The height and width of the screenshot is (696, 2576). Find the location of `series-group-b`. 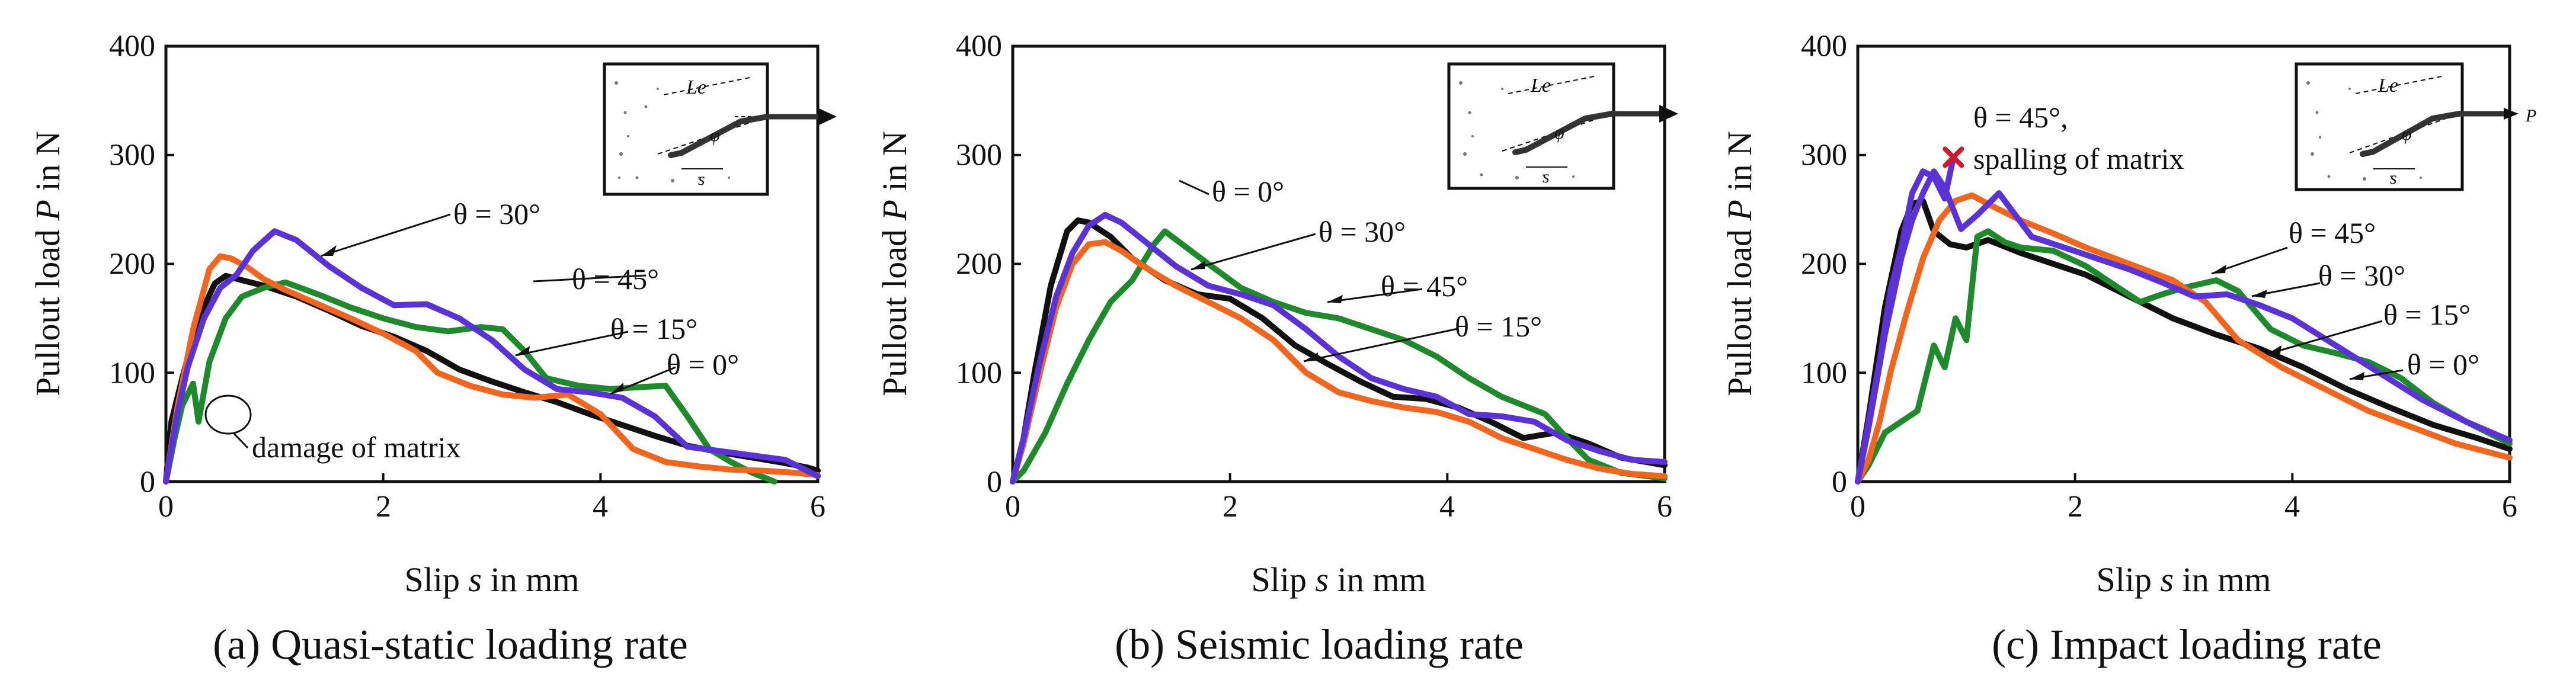

series-group-b is located at coordinates (1339, 348).